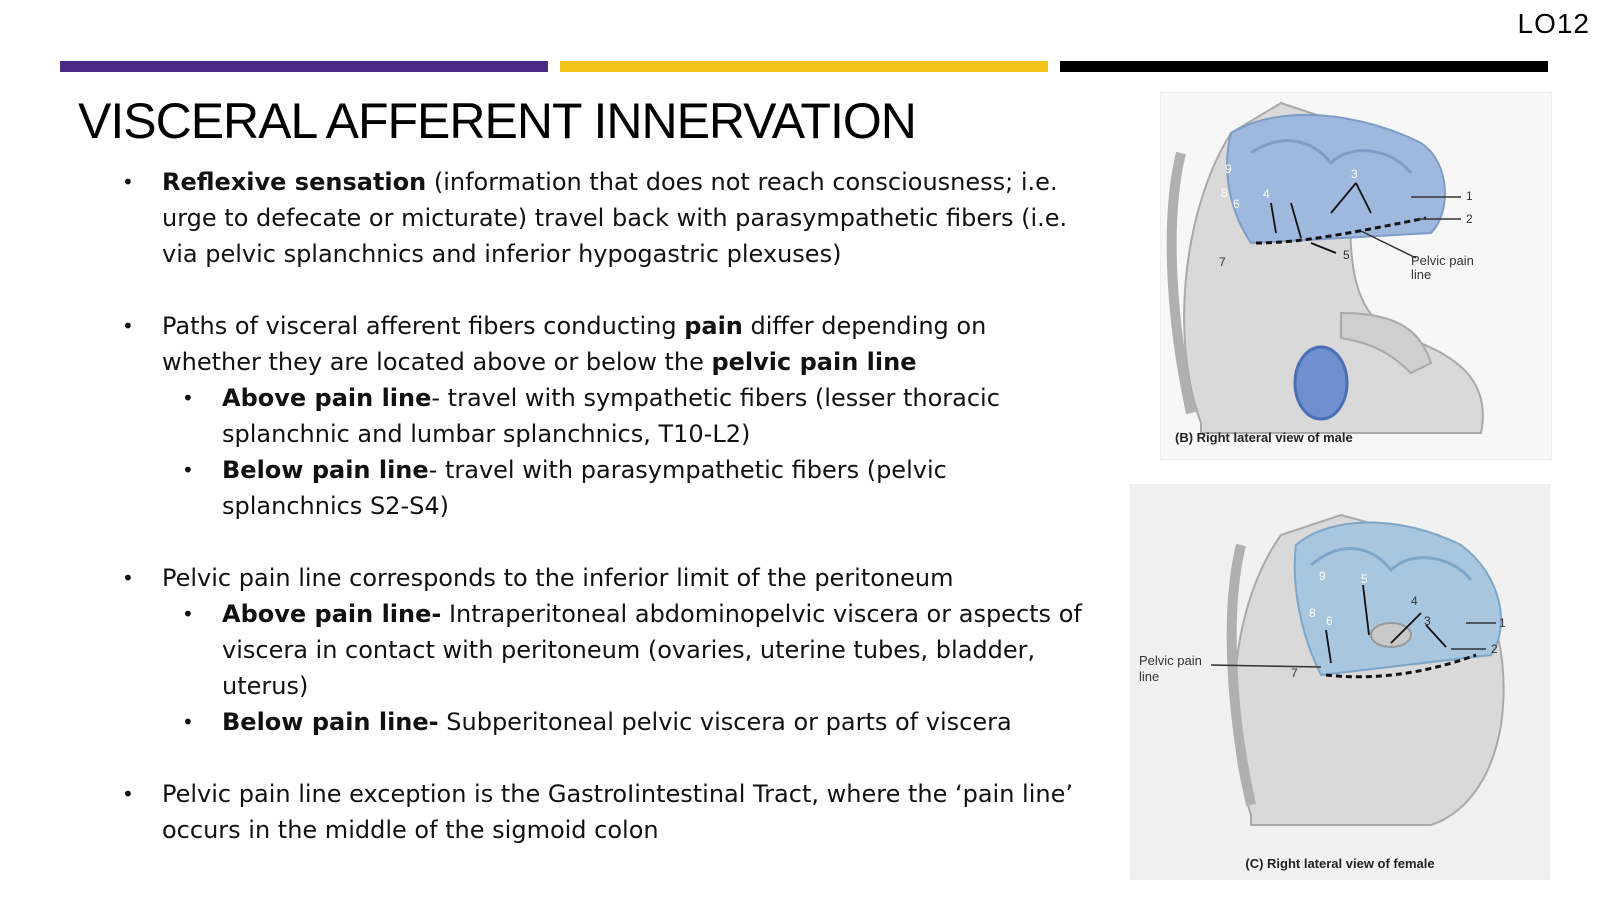 The height and width of the screenshot is (900, 1600). I want to click on bullet-bold-text: Above pain line-, so click(332, 614).